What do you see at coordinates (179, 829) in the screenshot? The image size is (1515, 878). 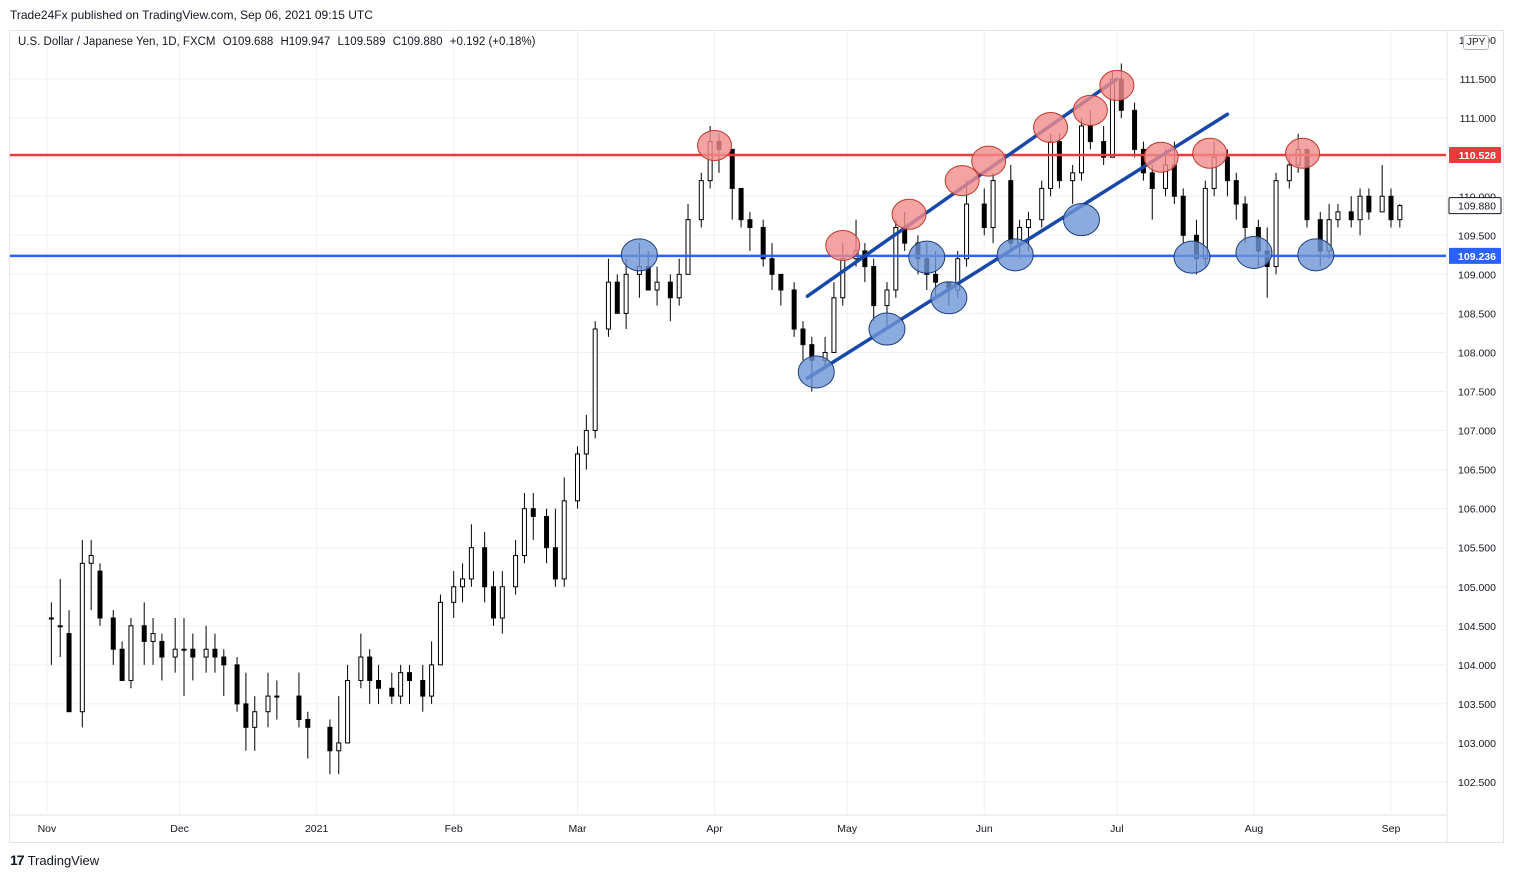 I see `x-tick-label: Dec` at bounding box center [179, 829].